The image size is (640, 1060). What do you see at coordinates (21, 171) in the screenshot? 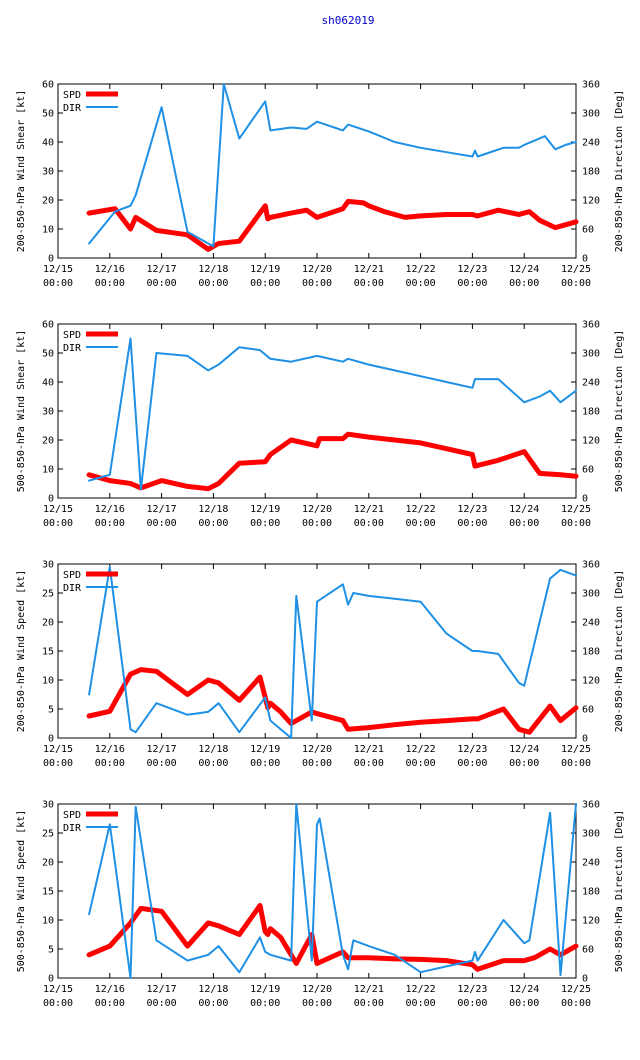
I see `y-axis-label: 200-850-hPa Wind Shear [kt]` at bounding box center [21, 171].